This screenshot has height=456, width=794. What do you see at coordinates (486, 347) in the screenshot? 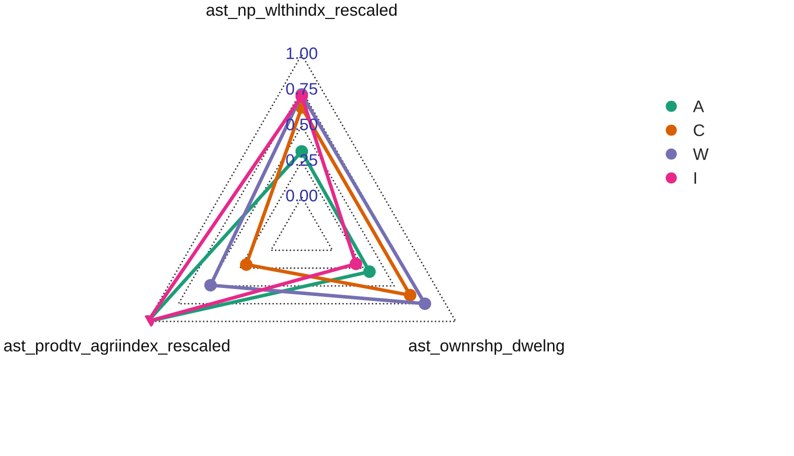
I see `spoke-label: ast_ownrshp_dwelng` at bounding box center [486, 347].